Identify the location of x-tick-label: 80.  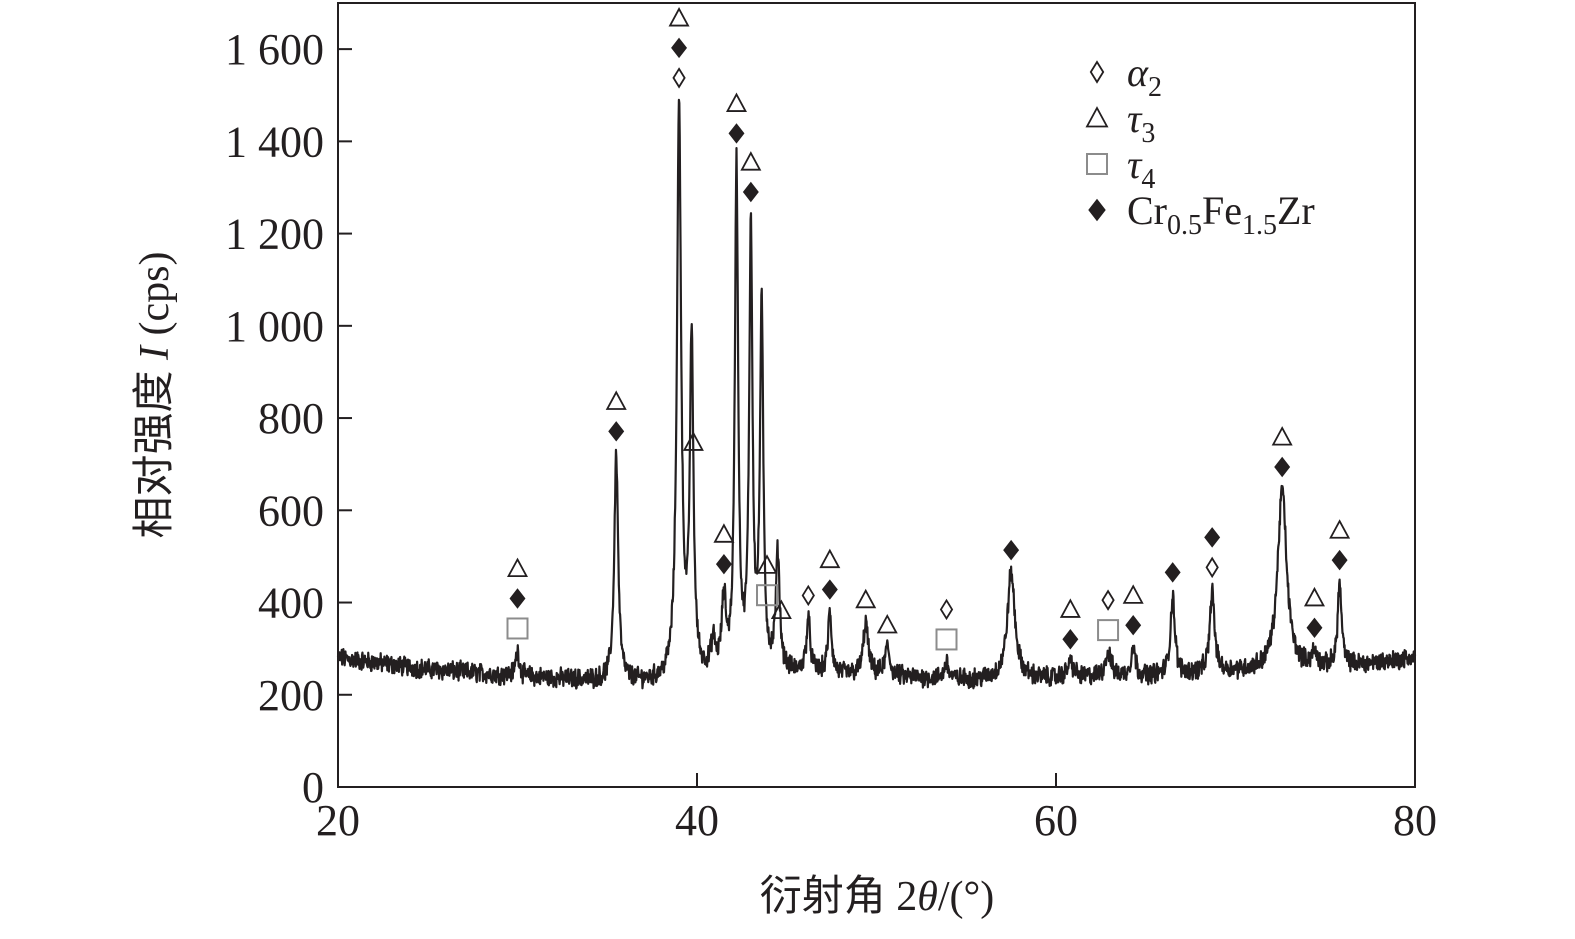
(1415, 820).